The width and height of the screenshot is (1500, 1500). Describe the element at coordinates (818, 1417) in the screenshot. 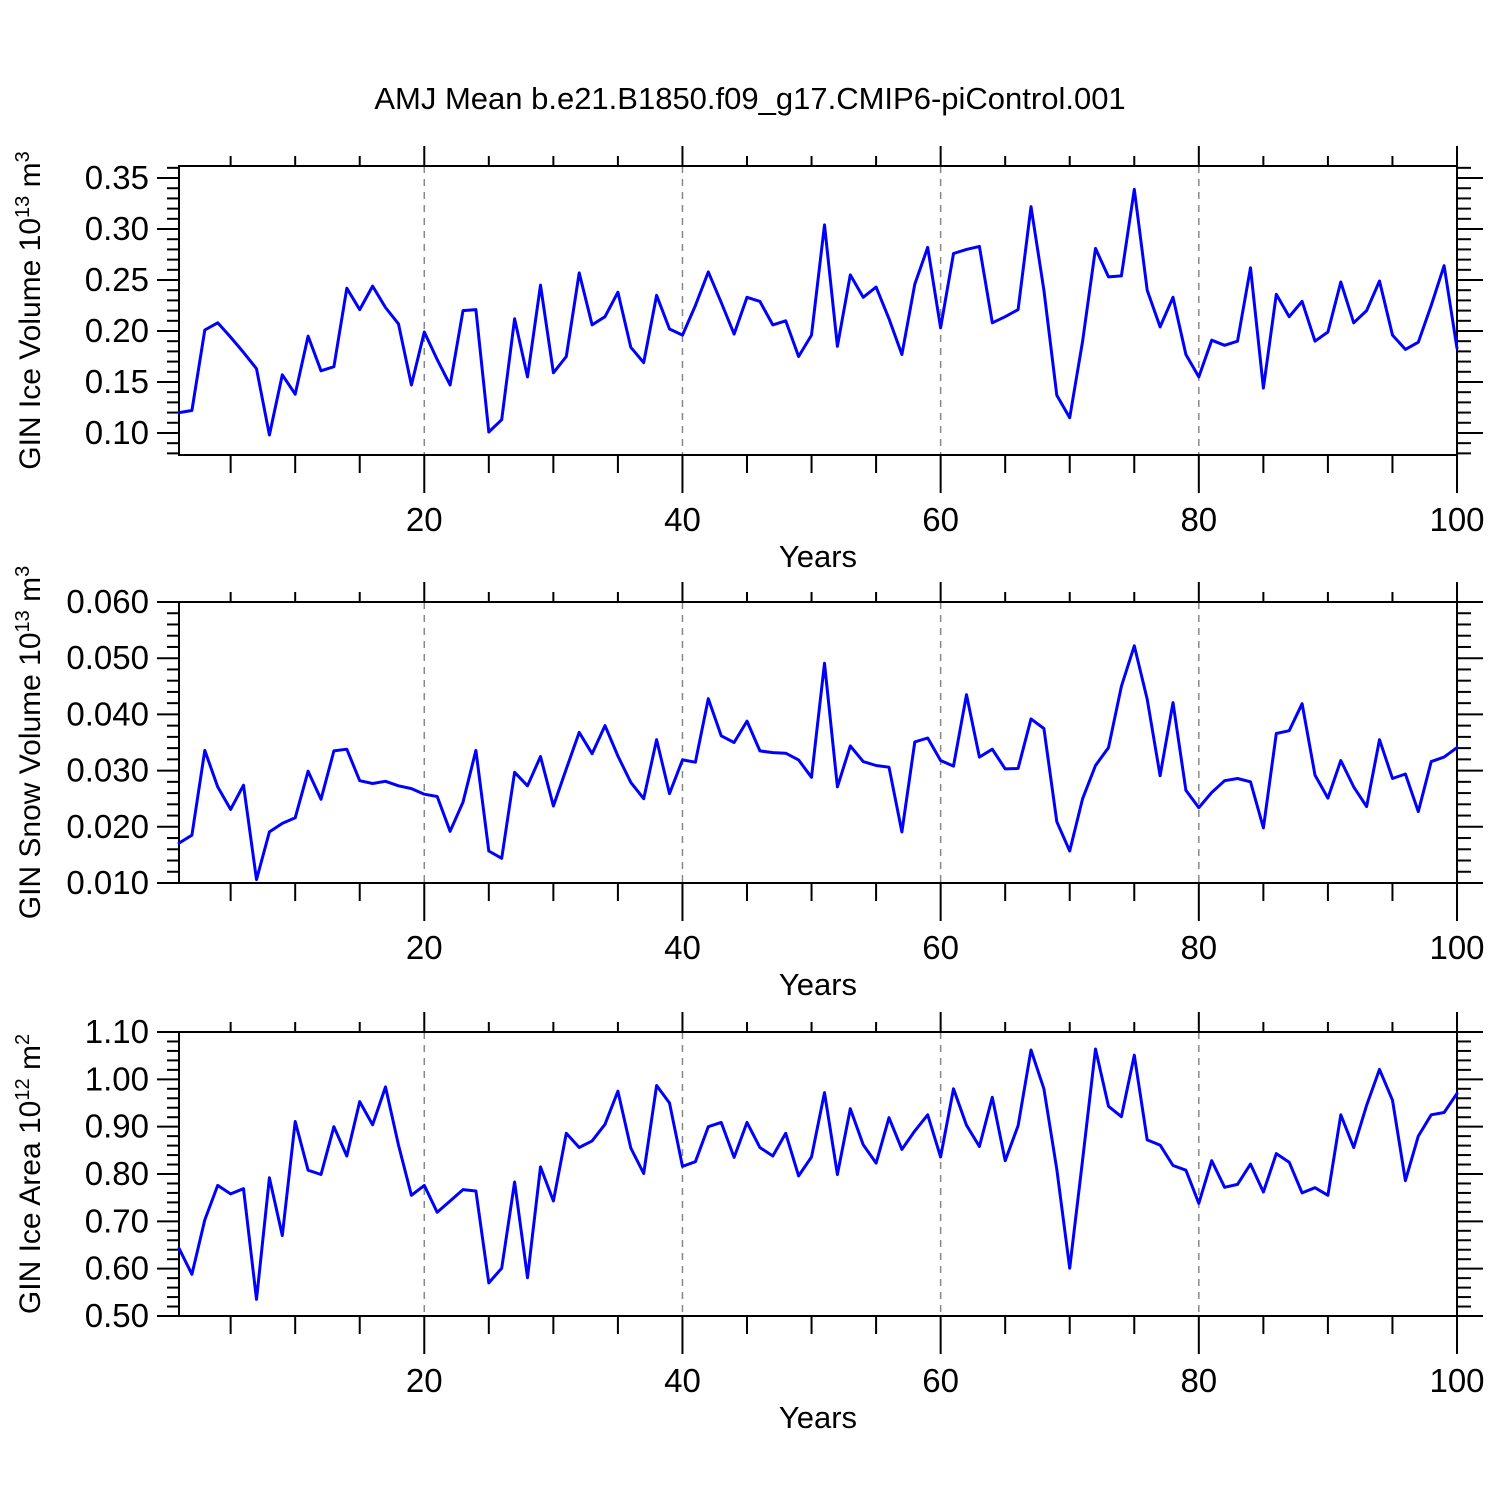

I see `x-axis-title-panel3: Years` at that location.